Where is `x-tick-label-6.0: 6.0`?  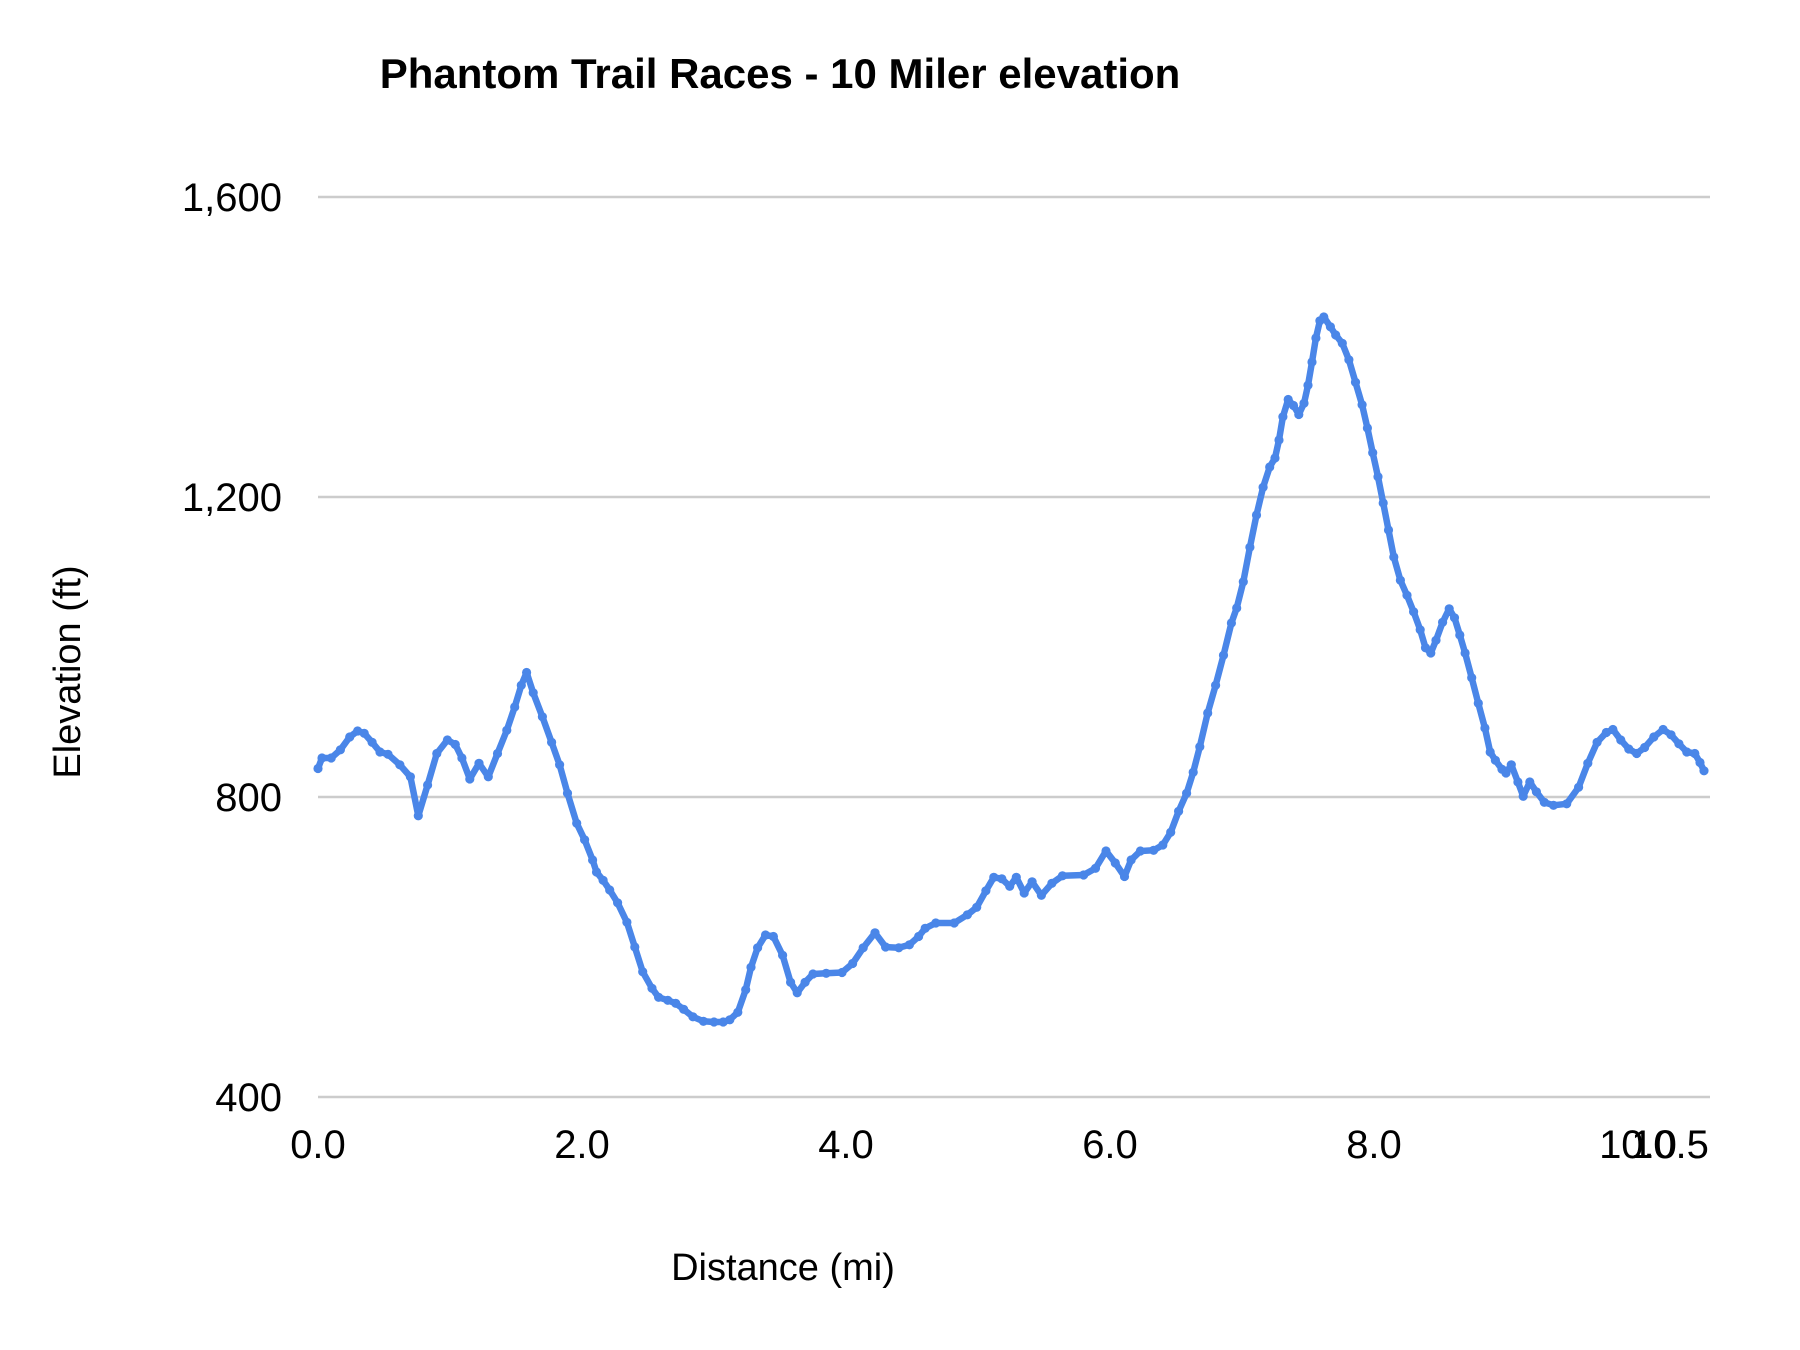
x-tick-label-6.0: 6.0 is located at coordinates (1110, 1145).